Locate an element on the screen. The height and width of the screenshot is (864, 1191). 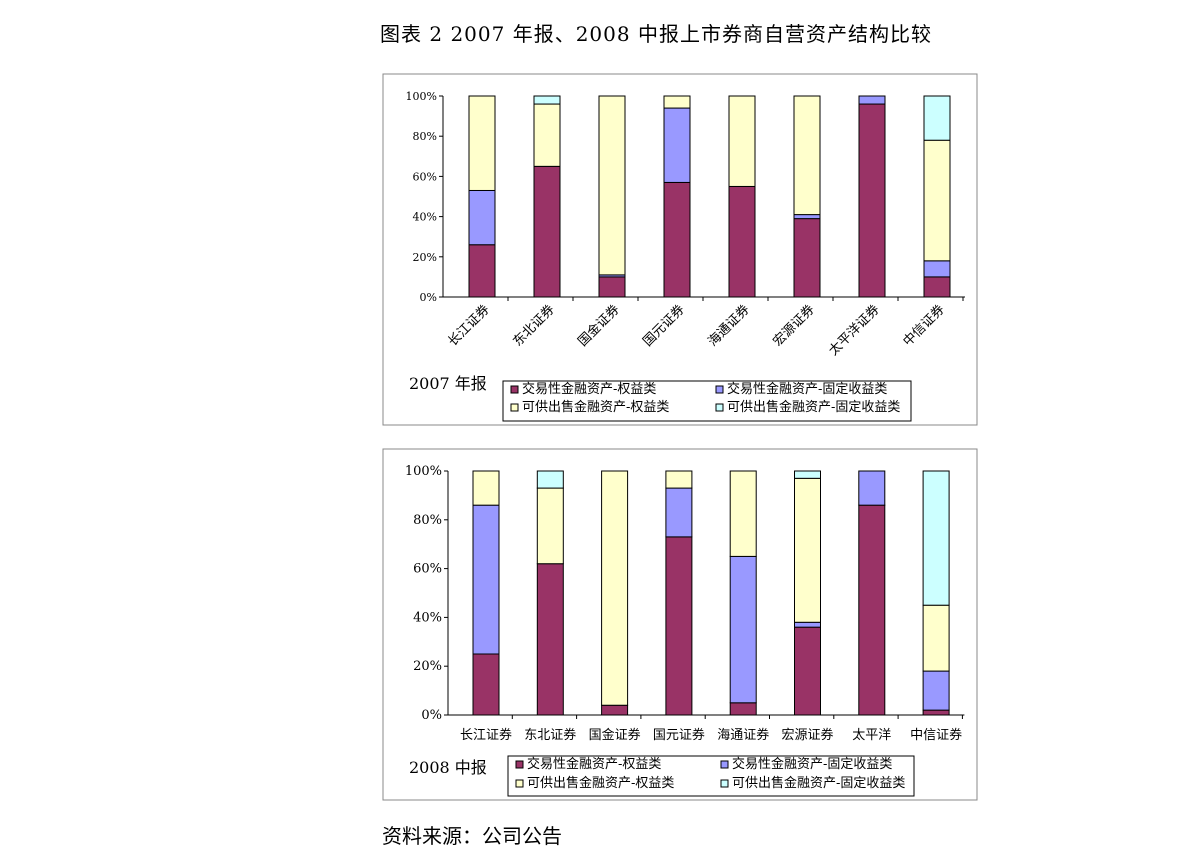
source-note: 资料来源：公司公告 is located at coordinates (472, 836).